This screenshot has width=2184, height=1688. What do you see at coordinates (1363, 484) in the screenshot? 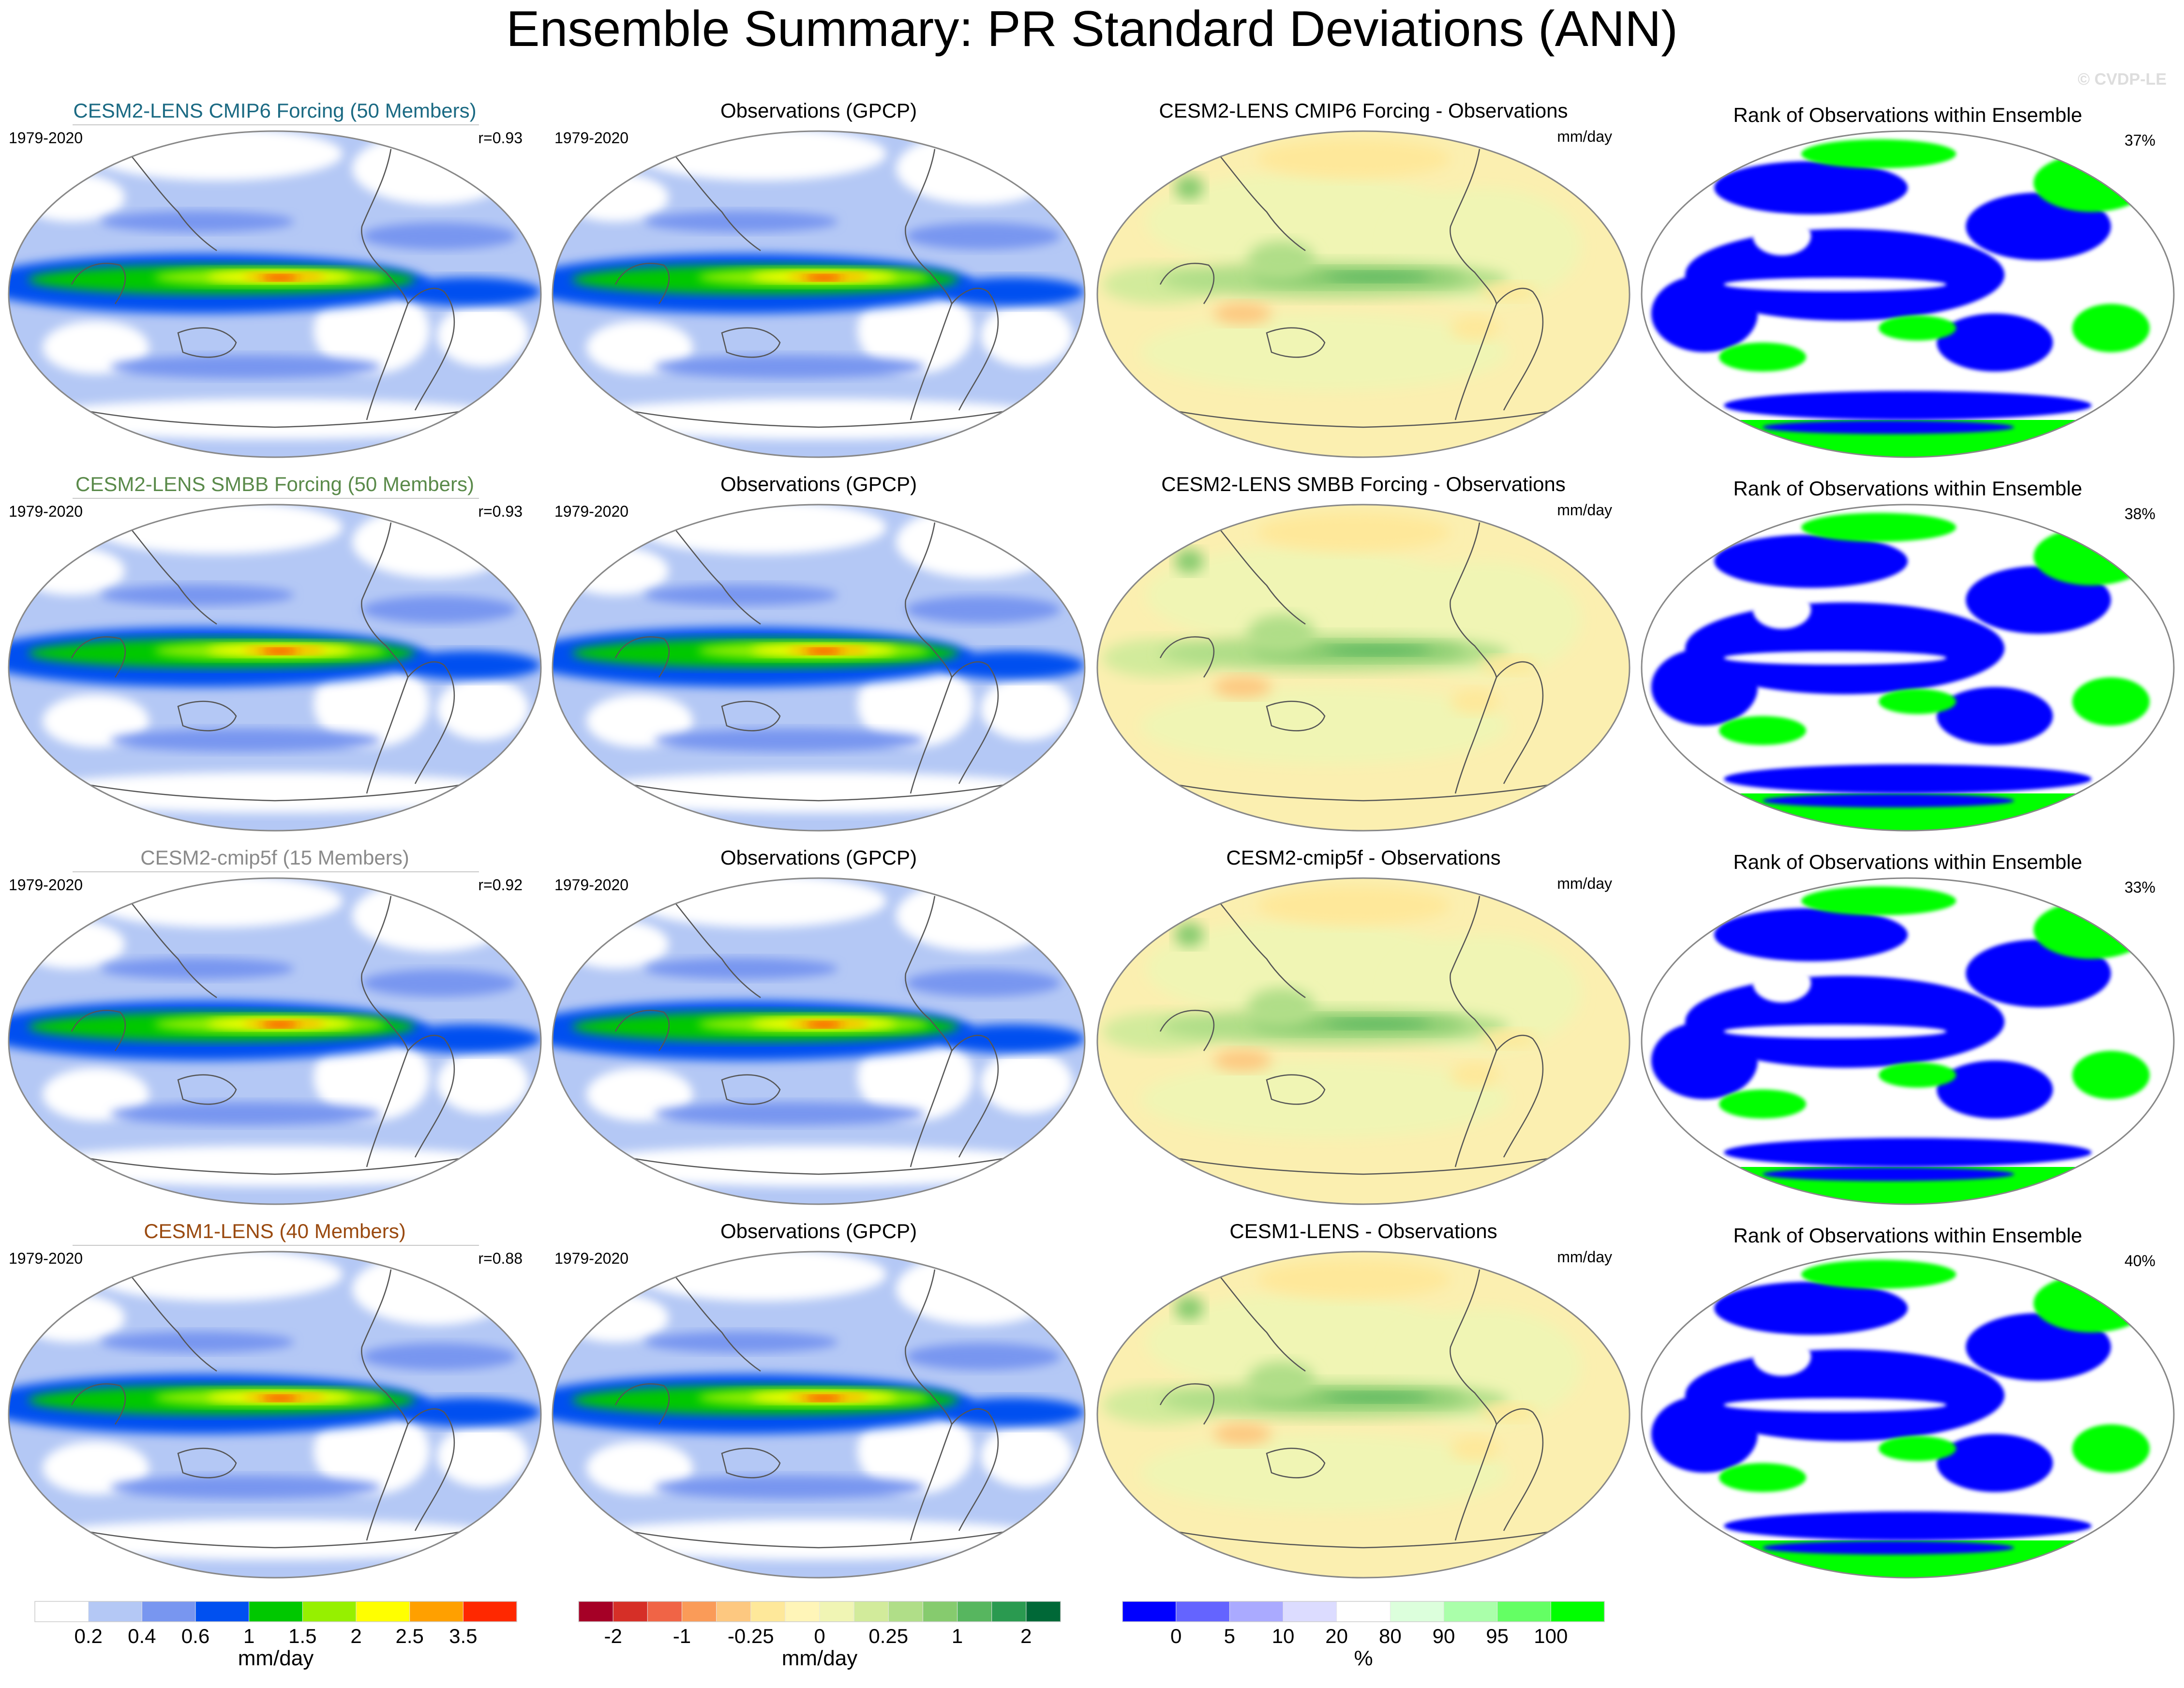
I see `difference-panel-title: CESM2-LENS SMBB Forcing - Observations` at bounding box center [1363, 484].